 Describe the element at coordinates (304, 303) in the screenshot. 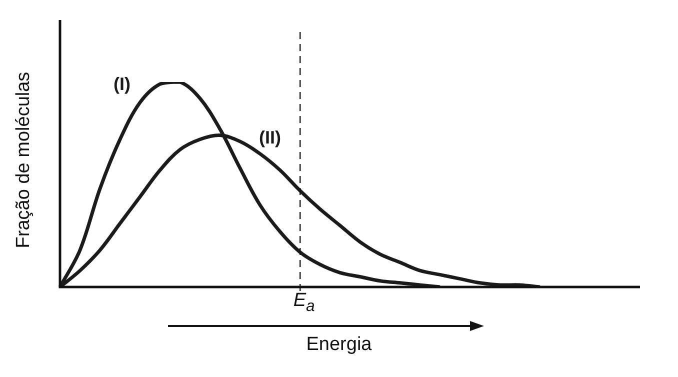

I see `text: E$_{a}$` at that location.